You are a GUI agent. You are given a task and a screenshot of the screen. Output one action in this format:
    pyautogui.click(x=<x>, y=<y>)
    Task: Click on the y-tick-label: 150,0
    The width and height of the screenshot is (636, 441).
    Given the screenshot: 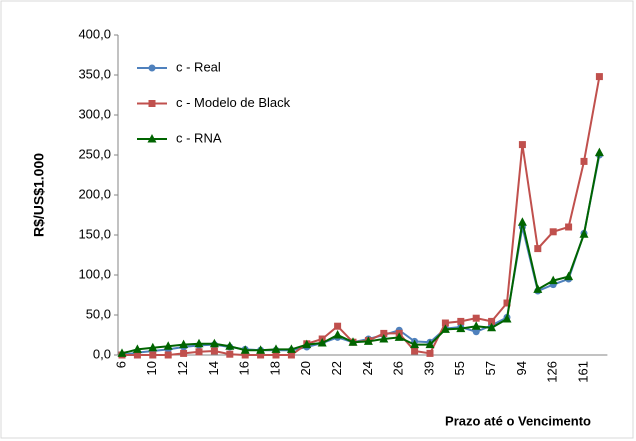 What is the action you would take?
    pyautogui.click(x=94, y=233)
    